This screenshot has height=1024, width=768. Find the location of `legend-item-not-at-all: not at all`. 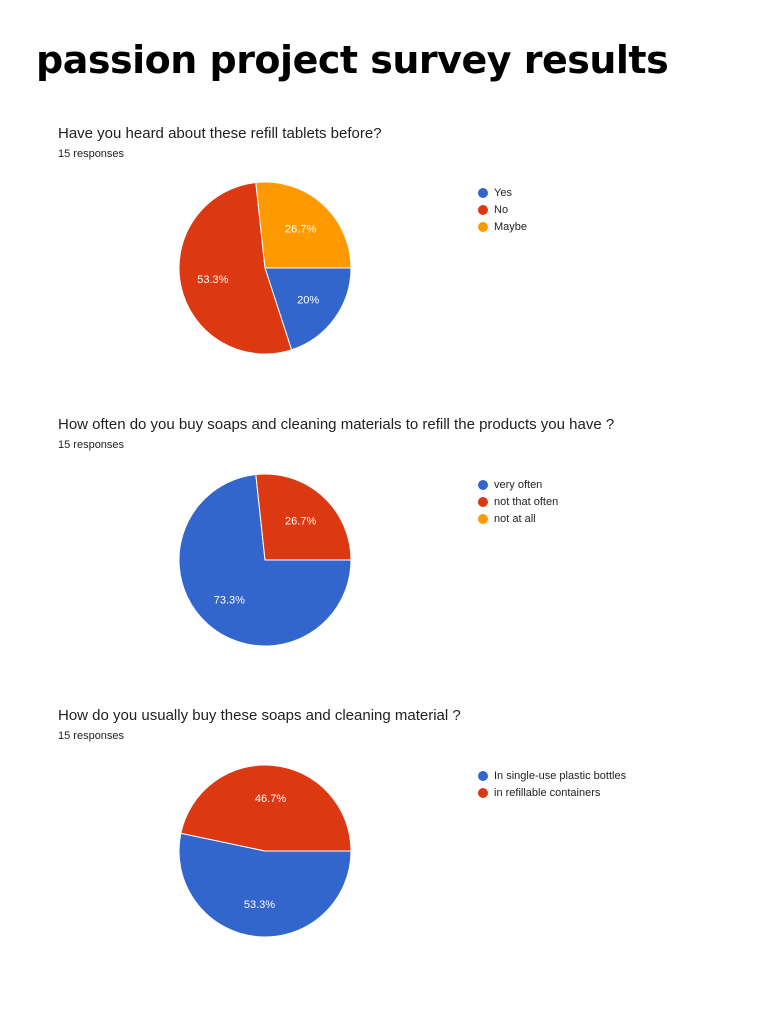

legend-item-not-at-all: not at all is located at coordinates (518, 518).